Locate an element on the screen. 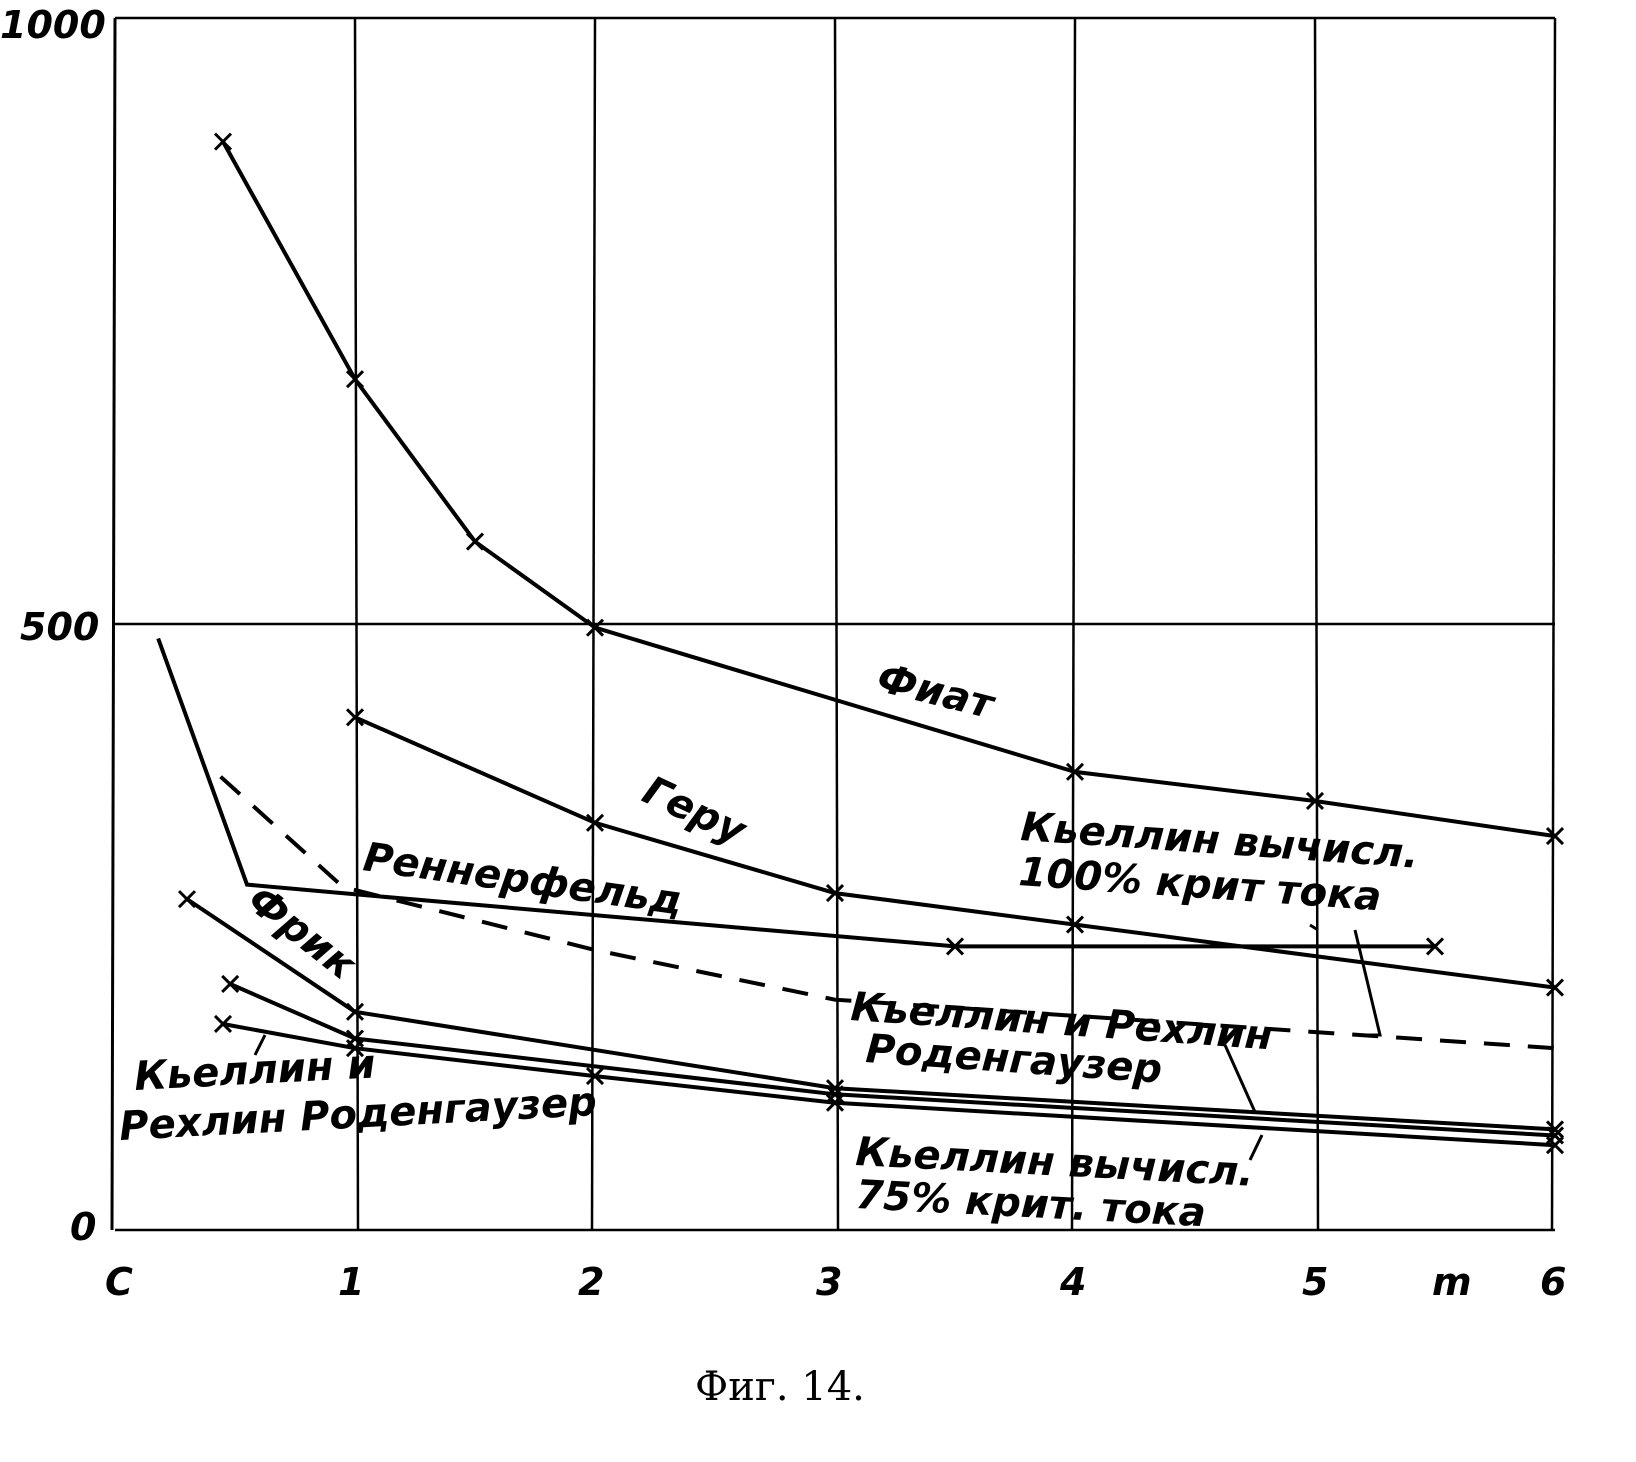 This screenshot has height=1462, width=1636. label-geru: Геру is located at coordinates (695, 811).